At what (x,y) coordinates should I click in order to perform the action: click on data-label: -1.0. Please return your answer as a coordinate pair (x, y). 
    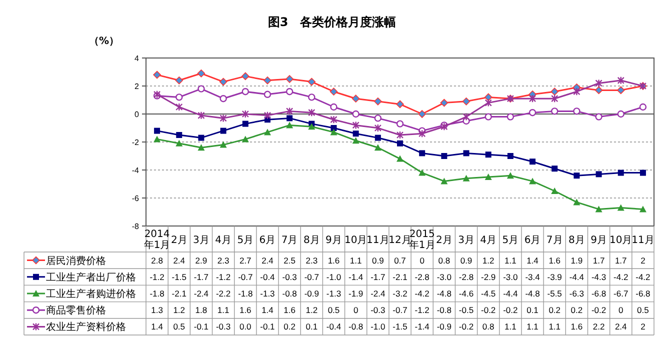
    Looking at the image, I should click on (378, 327).